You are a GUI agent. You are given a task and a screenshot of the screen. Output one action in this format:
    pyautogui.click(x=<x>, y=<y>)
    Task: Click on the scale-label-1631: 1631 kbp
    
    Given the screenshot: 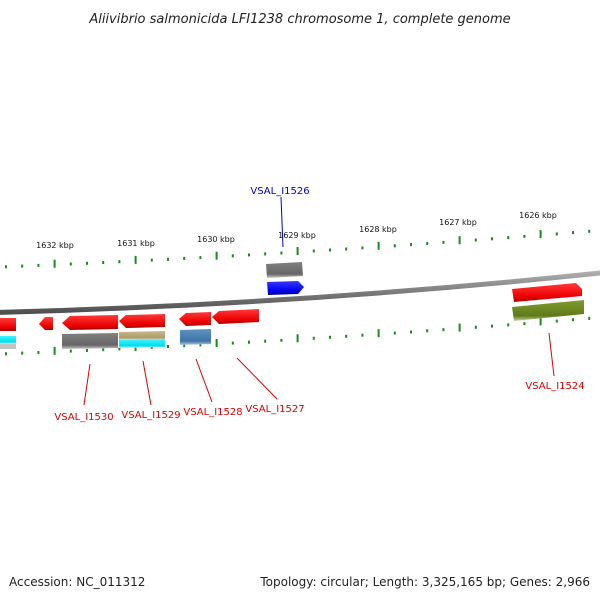 What is the action you would take?
    pyautogui.click(x=136, y=243)
    